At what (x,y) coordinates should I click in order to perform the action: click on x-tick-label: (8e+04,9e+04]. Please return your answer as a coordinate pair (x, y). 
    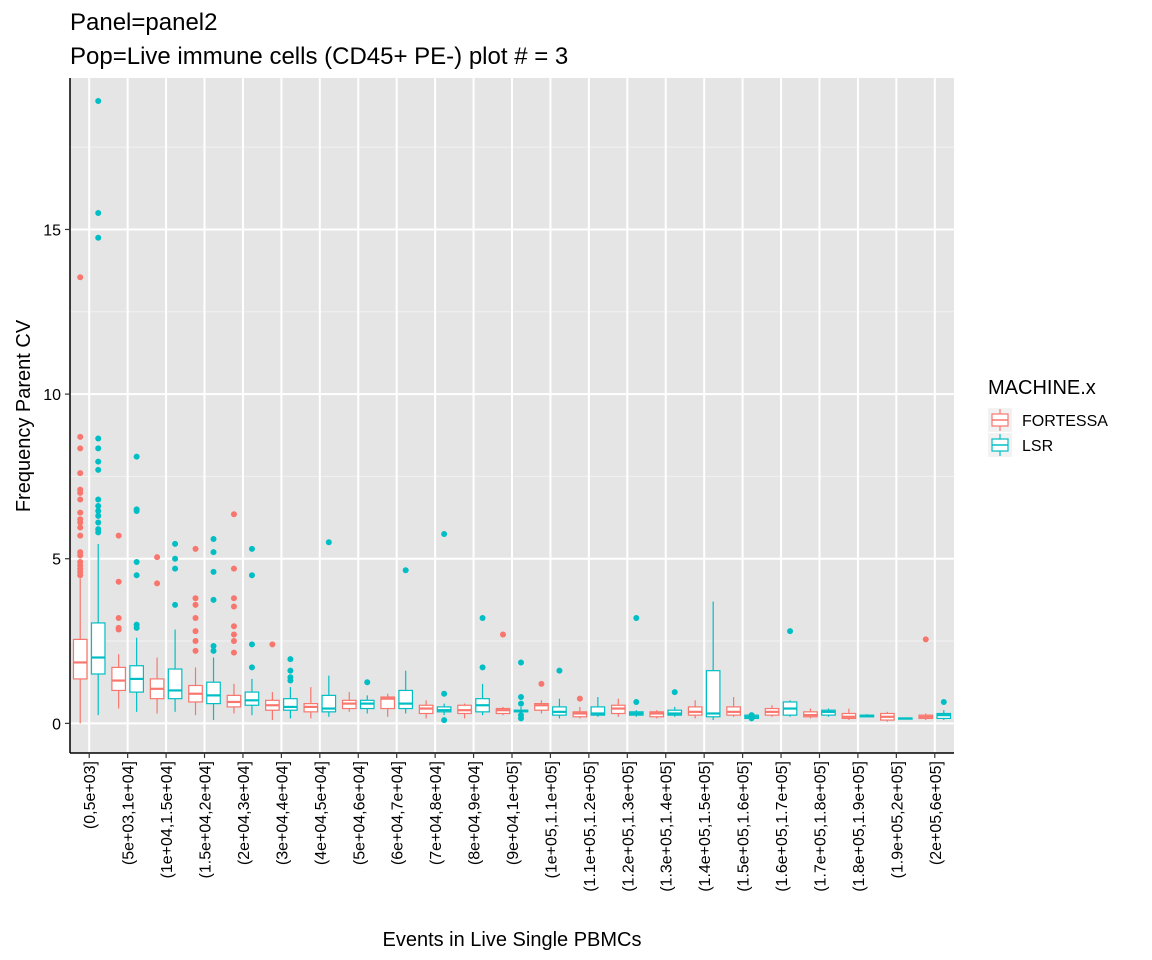
    Looking at the image, I should click on (475, 813).